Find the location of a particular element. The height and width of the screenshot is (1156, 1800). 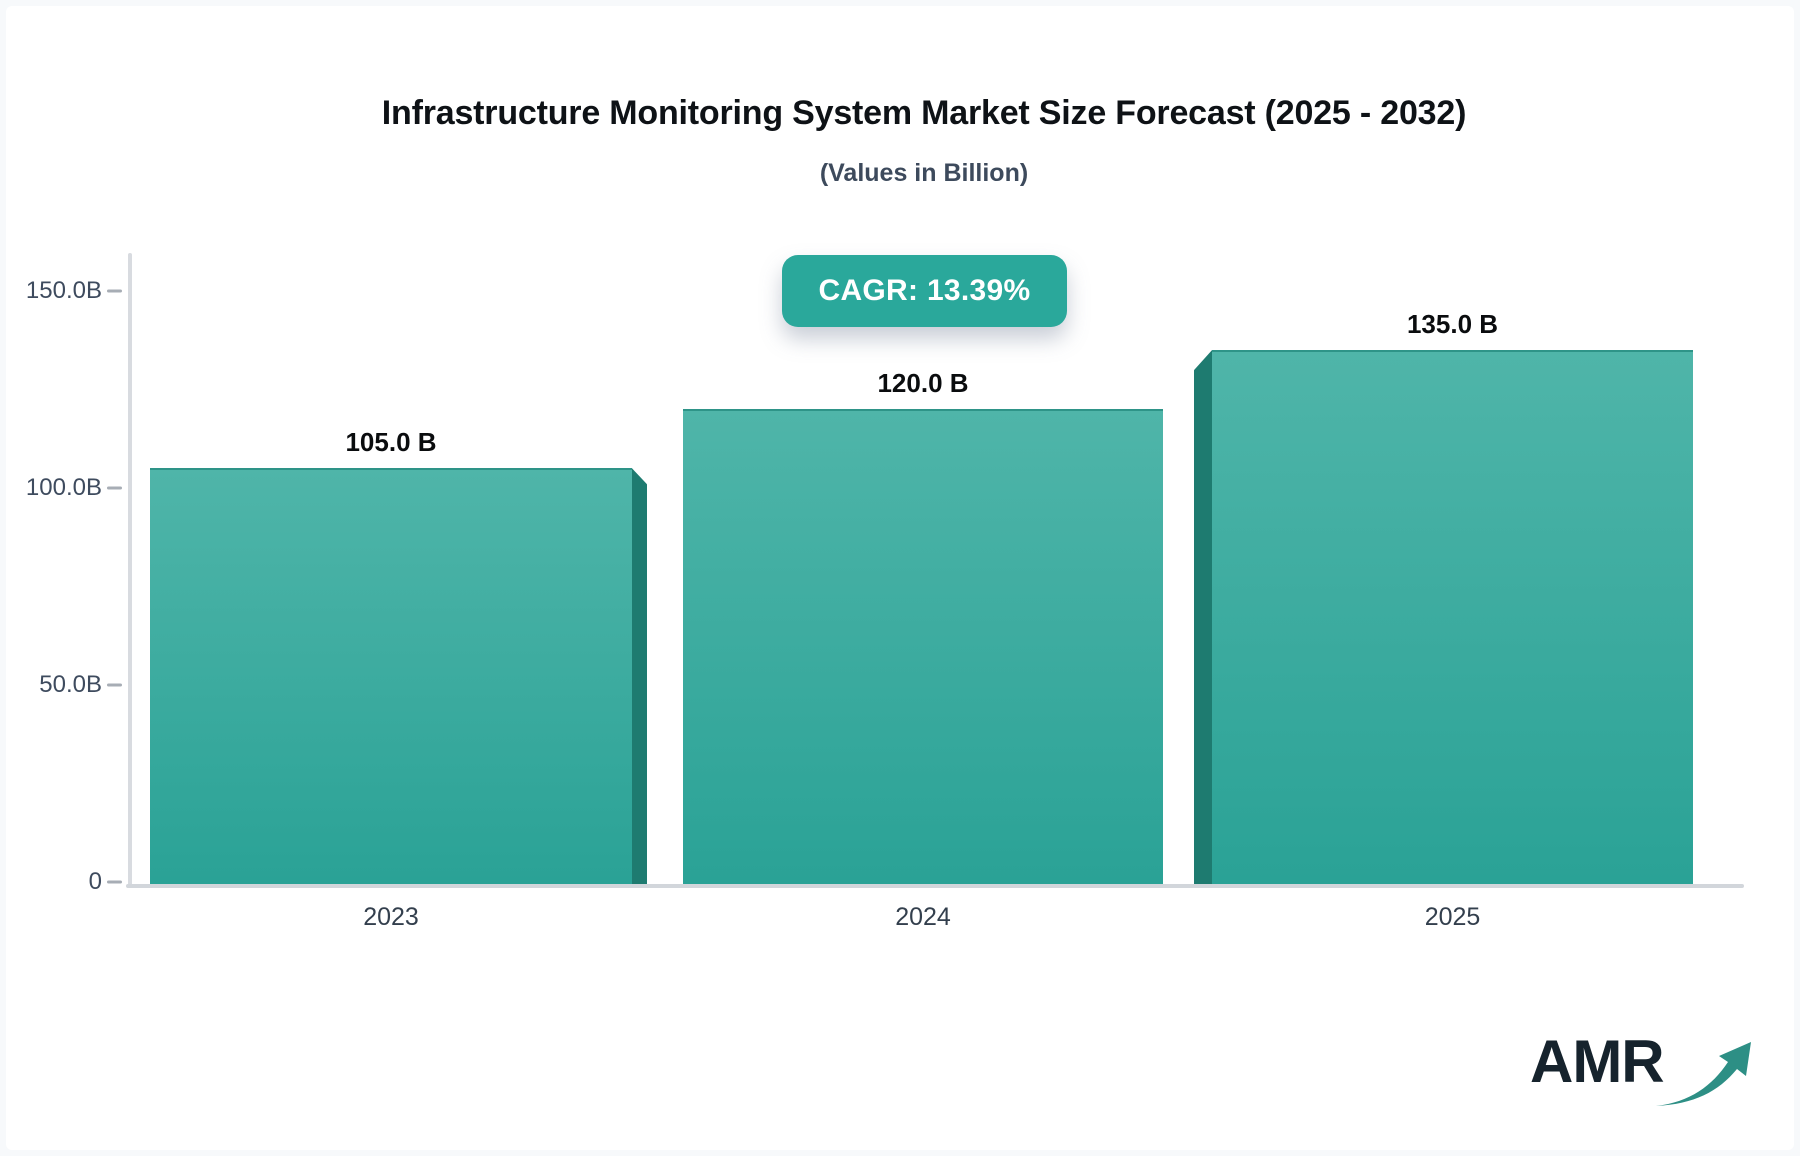

y-axis-tick-label: 100.0B is located at coordinates (63, 487).